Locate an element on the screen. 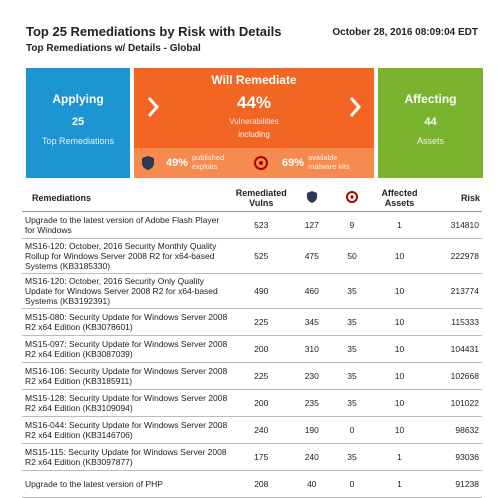 The height and width of the screenshot is (498, 498). exploits: 230 is located at coordinates (312, 376).